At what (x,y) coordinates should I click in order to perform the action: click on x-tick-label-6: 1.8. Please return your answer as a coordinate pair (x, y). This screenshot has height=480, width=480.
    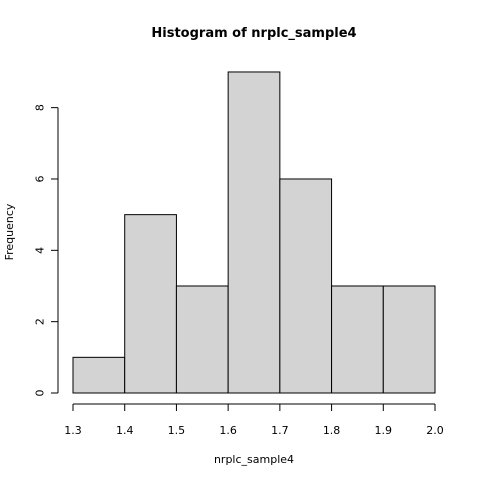
    Looking at the image, I should click on (332, 430).